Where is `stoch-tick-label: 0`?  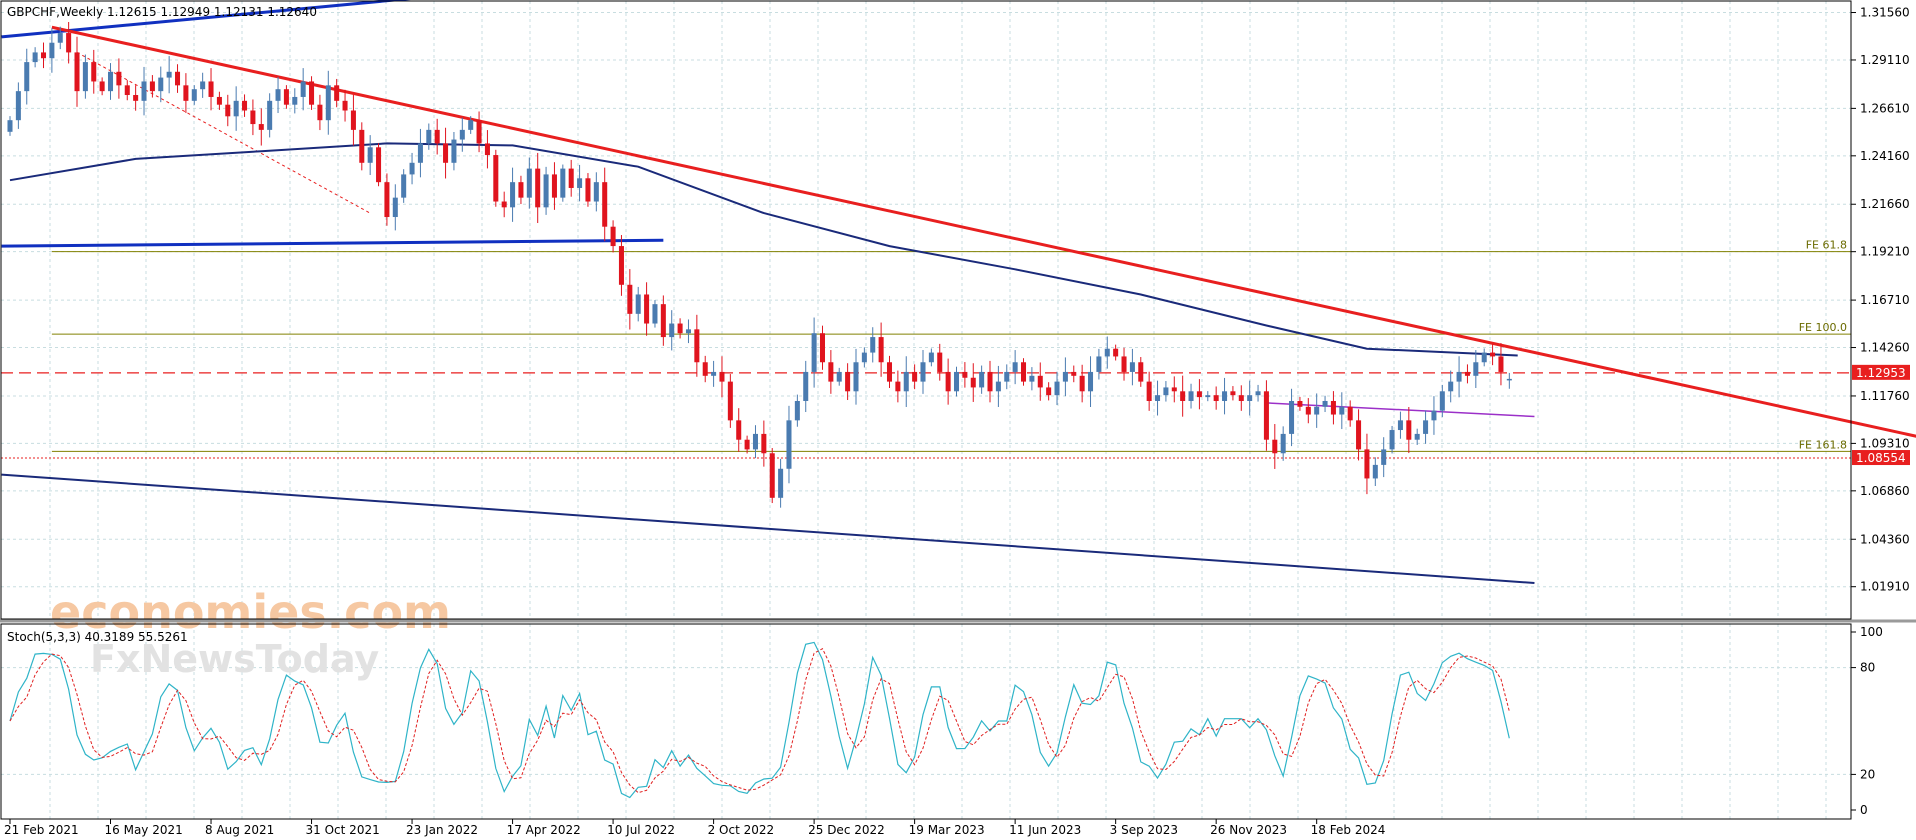 stoch-tick-label: 0 is located at coordinates (1864, 810).